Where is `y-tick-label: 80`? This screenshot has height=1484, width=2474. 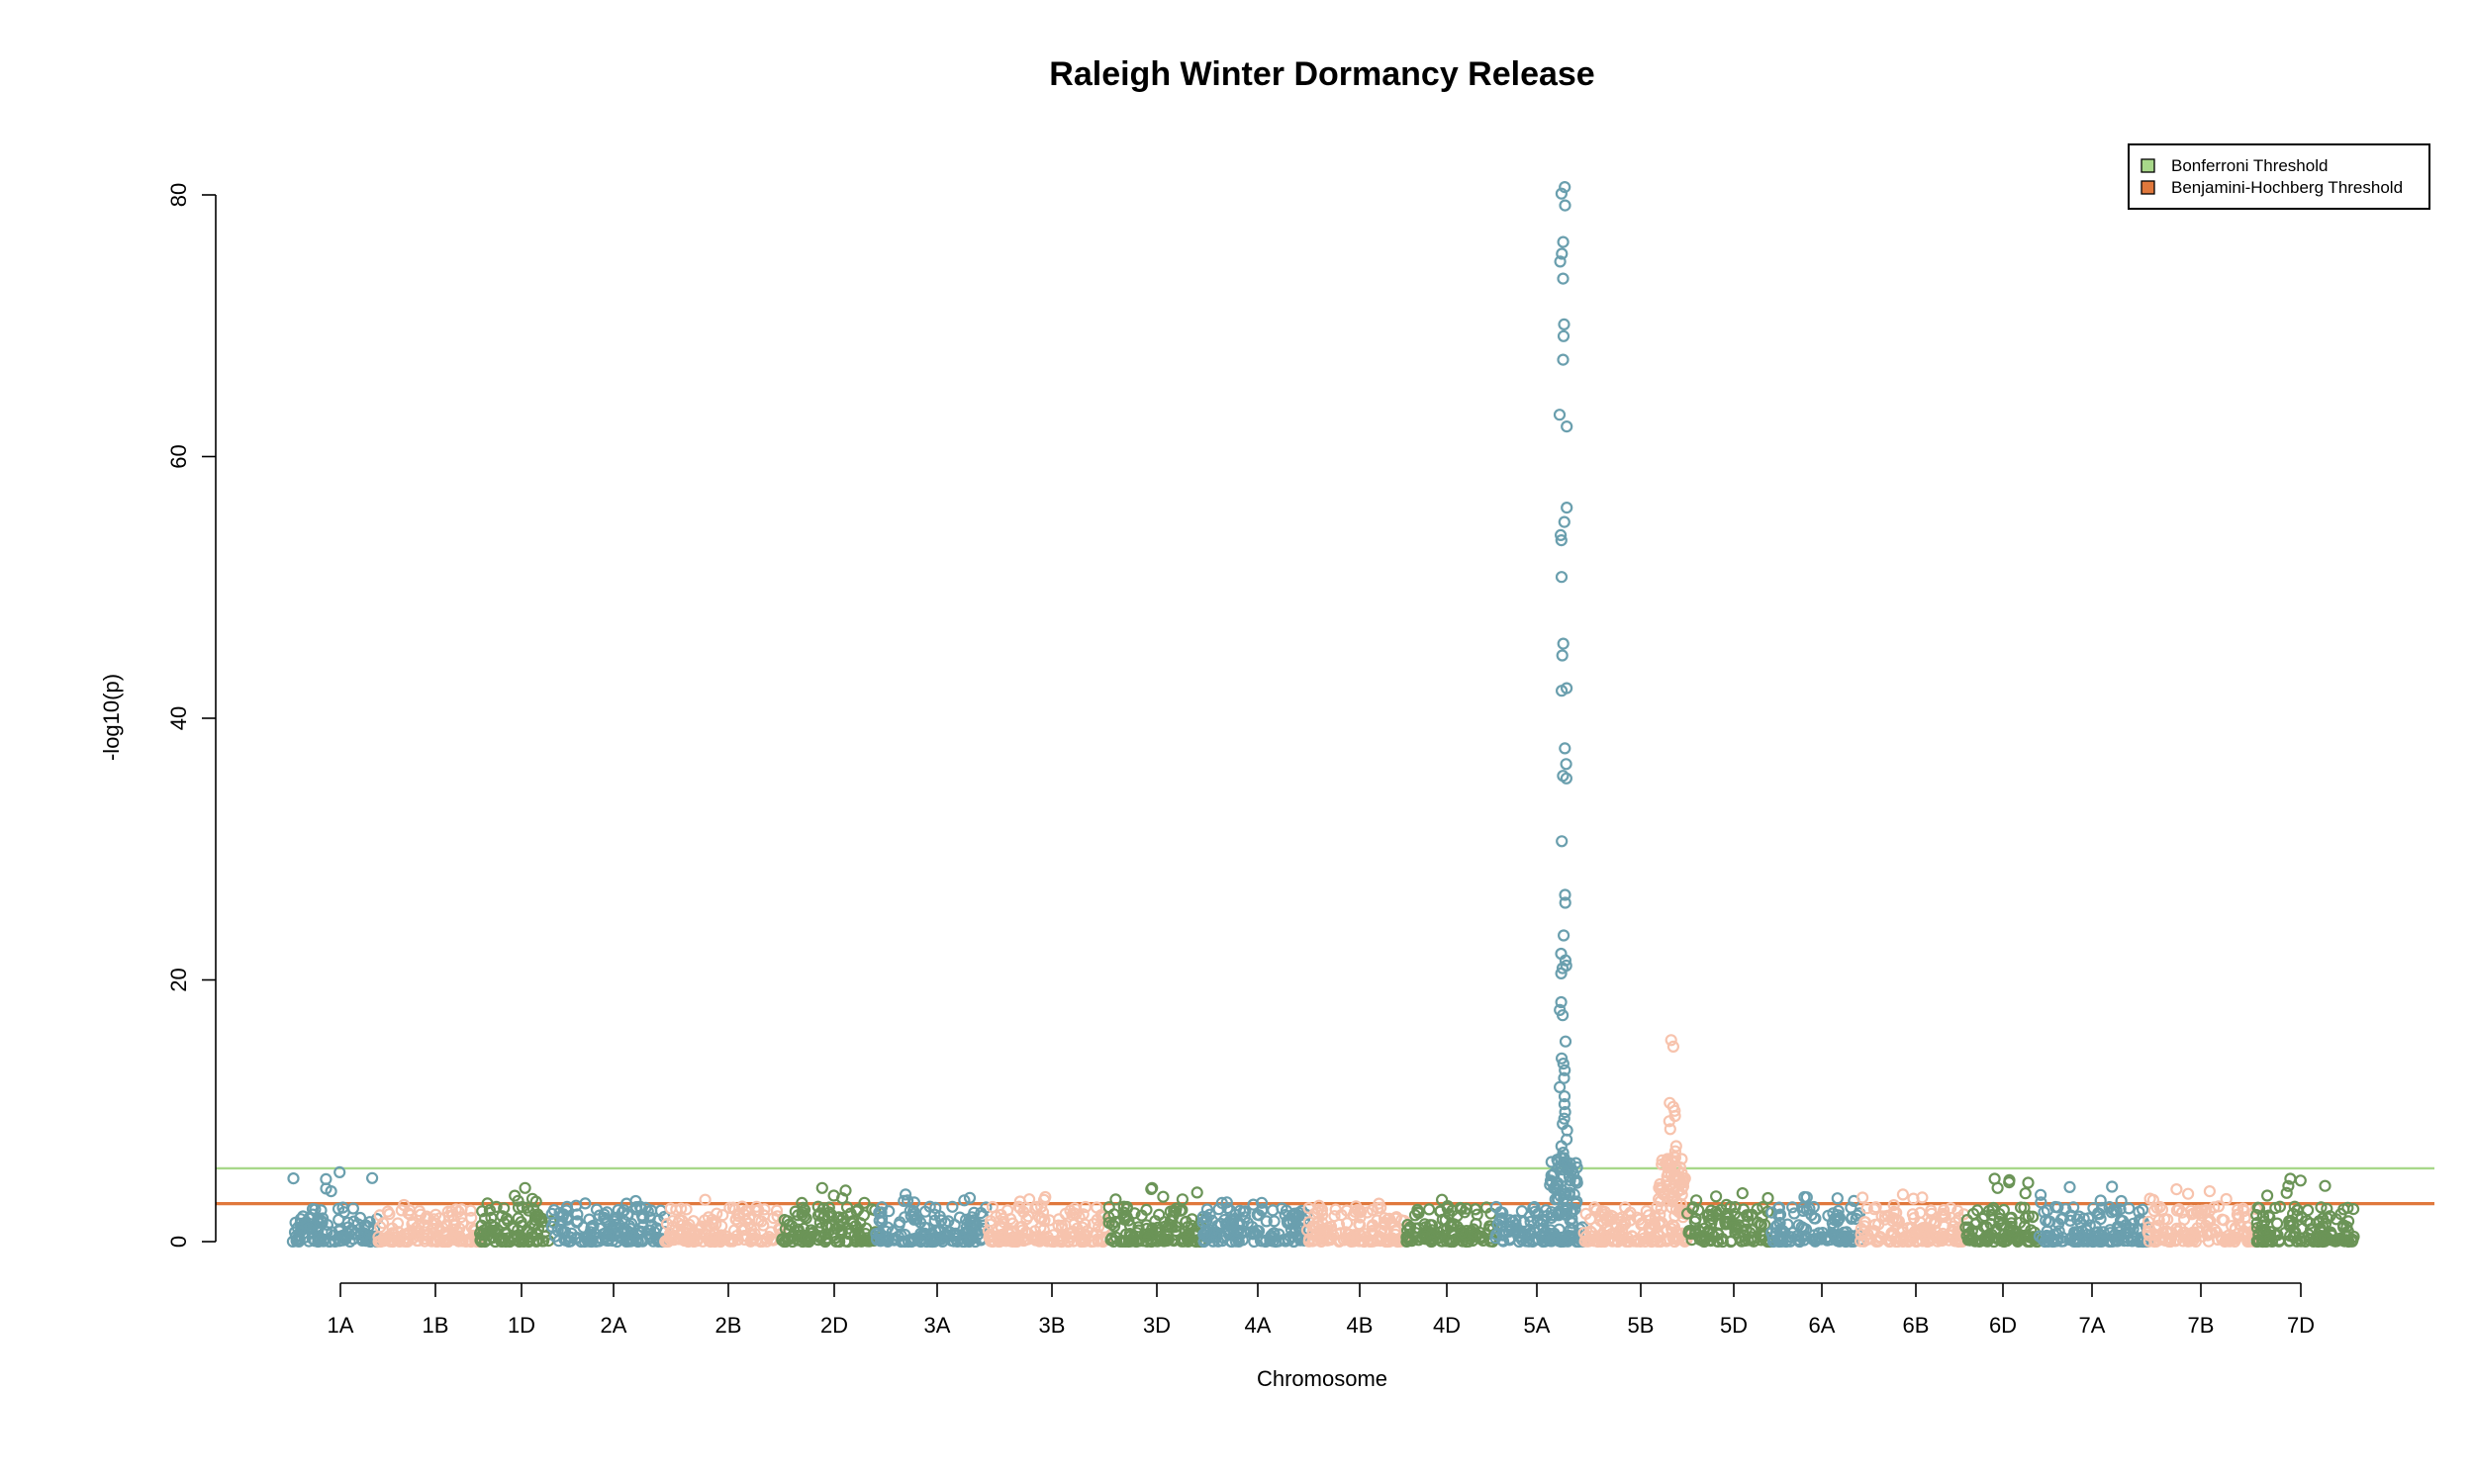 y-tick-label: 80 is located at coordinates (179, 195).